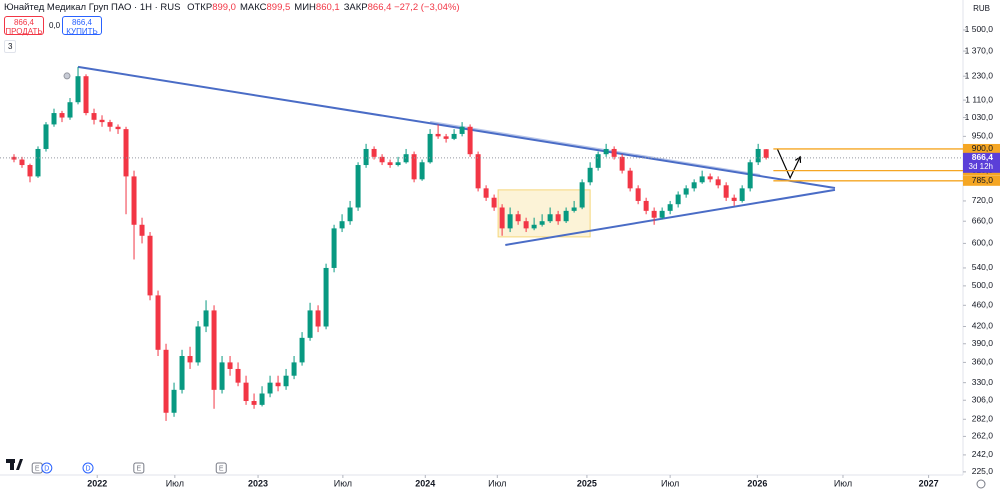 The width and height of the screenshot is (1000, 493). Describe the element at coordinates (981, 484) in the screenshot. I see `settings-icon` at that location.